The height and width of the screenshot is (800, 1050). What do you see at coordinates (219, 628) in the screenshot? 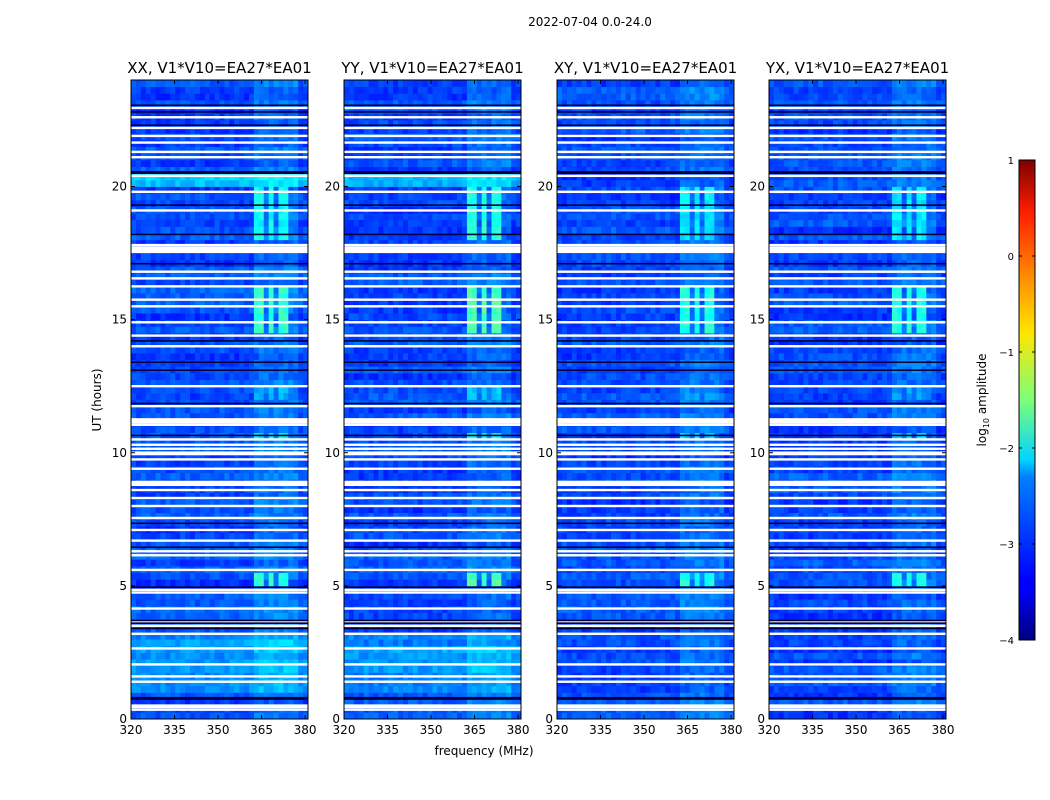
I see `dark-line` at bounding box center [219, 628].